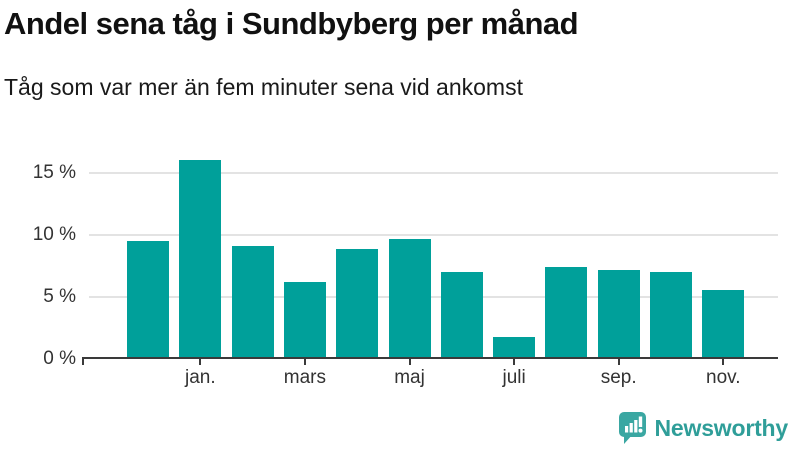  Describe the element at coordinates (514, 377) in the screenshot. I see `x-axis-label-juli: juli` at that location.